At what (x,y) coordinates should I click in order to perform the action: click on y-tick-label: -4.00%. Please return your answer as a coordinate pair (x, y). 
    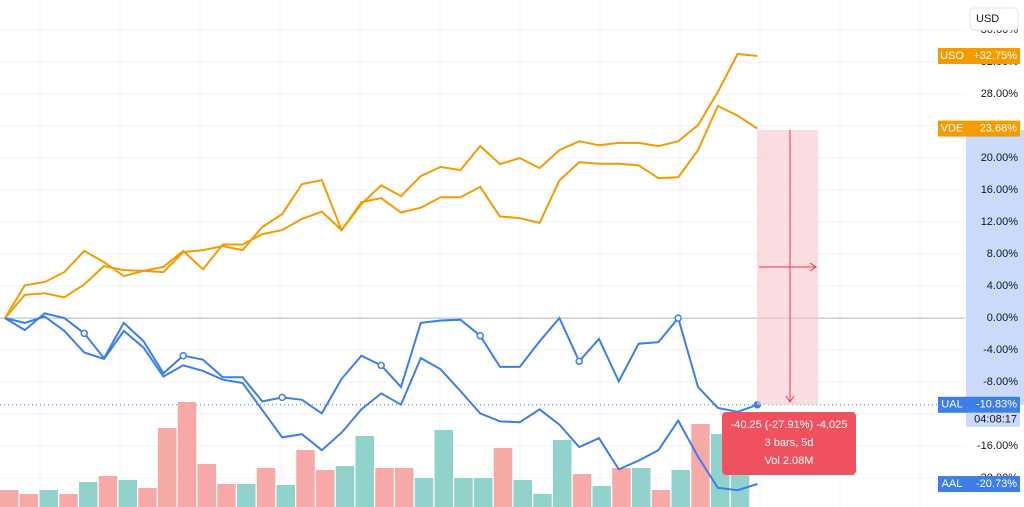
    Looking at the image, I should click on (1000, 350).